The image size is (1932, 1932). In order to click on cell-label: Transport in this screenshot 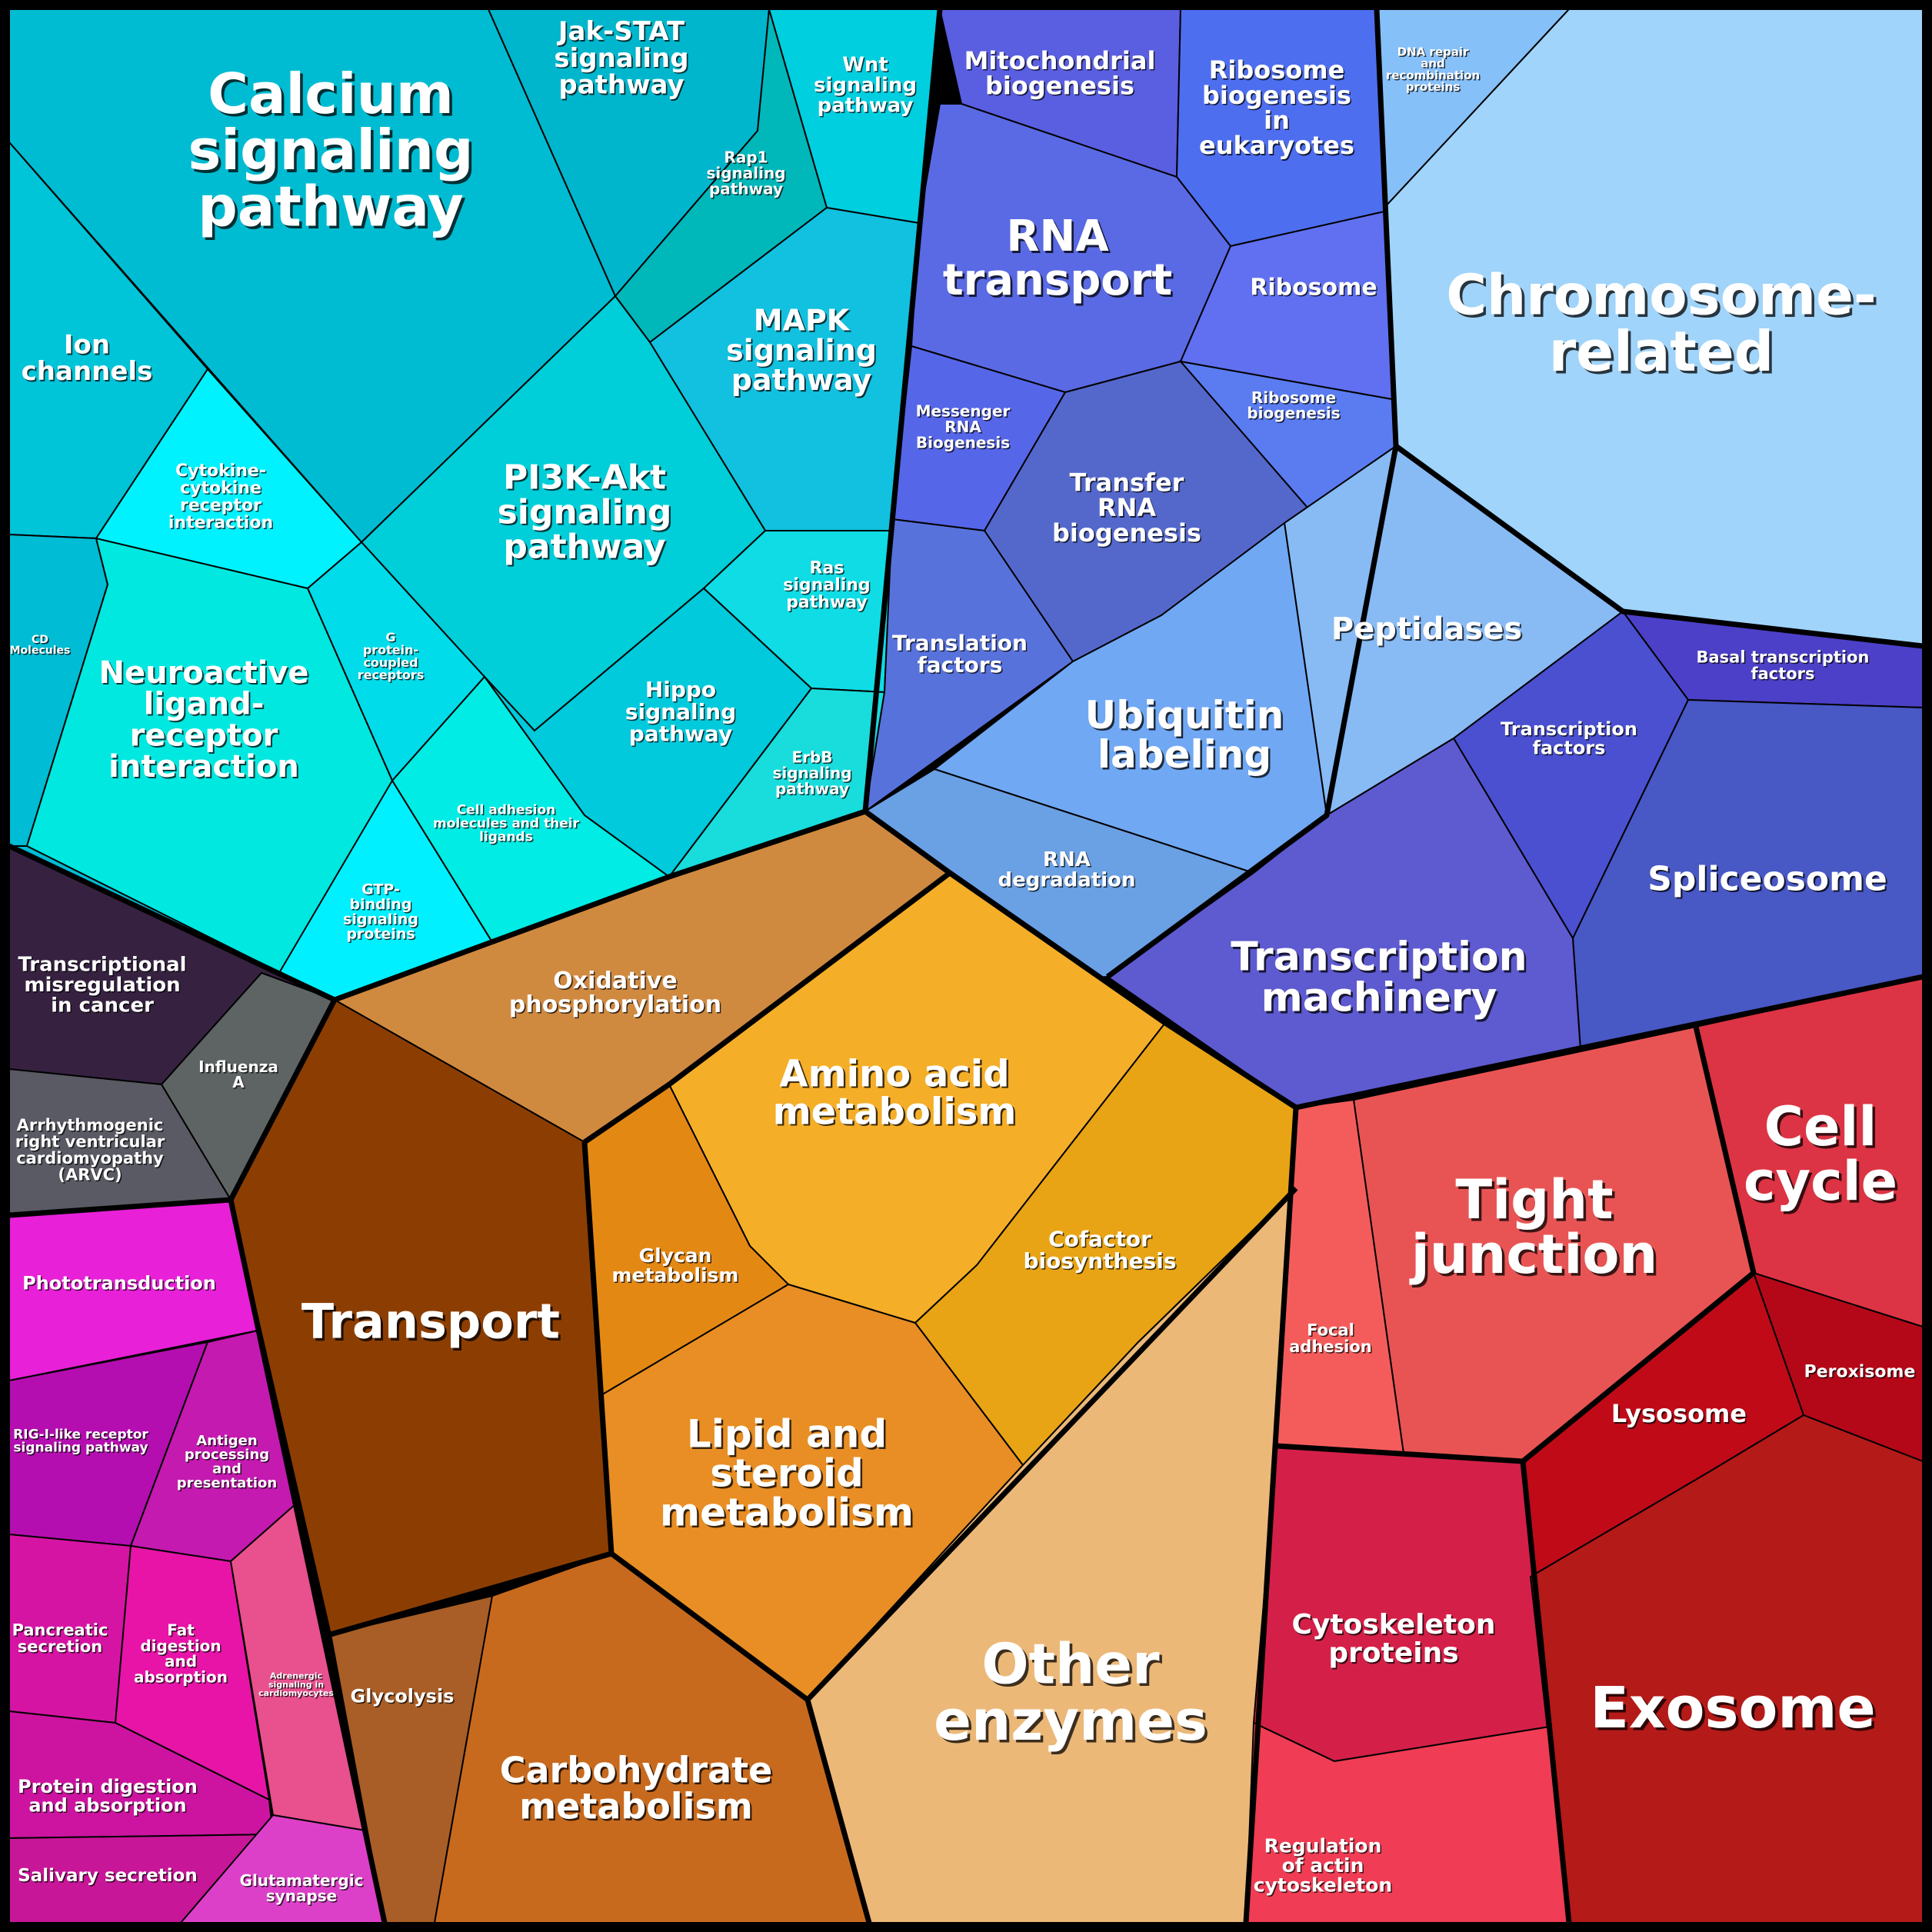, I will do `click(430, 1322)`.